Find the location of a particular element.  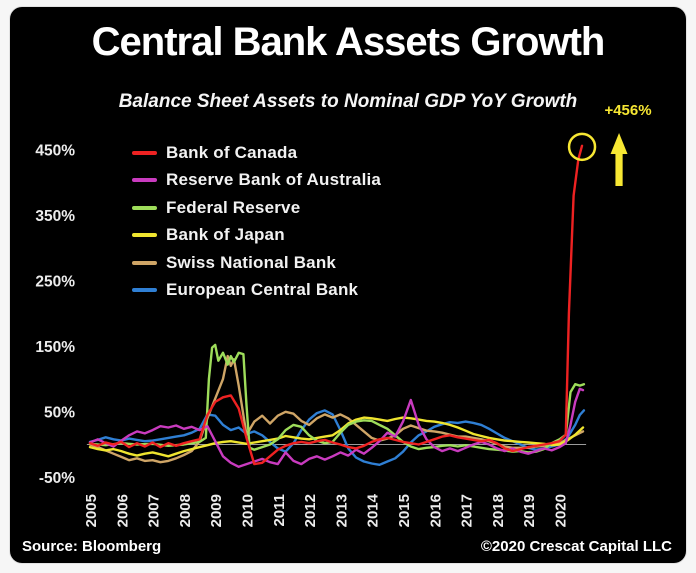

legend-item-federal-reserve: Federal Reserve is located at coordinates (256, 208).